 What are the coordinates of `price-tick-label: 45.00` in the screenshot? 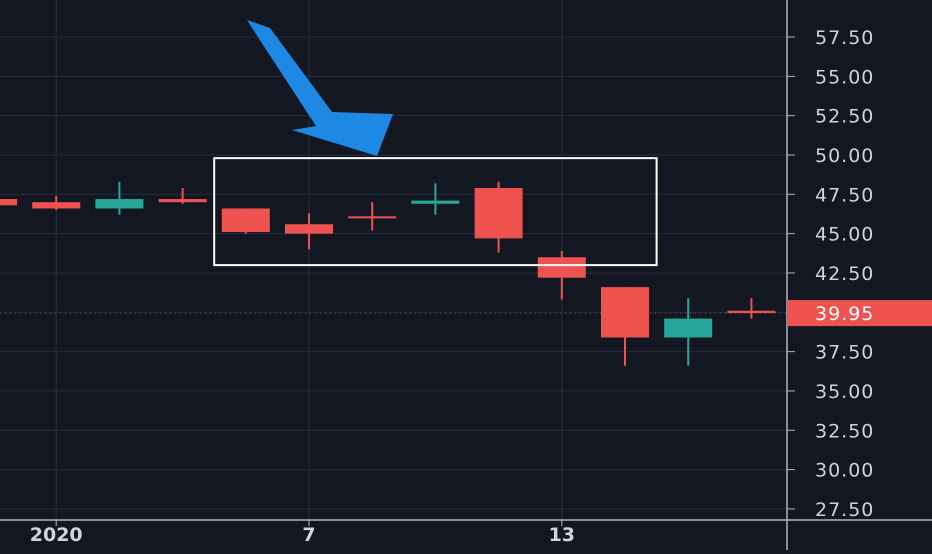 It's located at (844, 235).